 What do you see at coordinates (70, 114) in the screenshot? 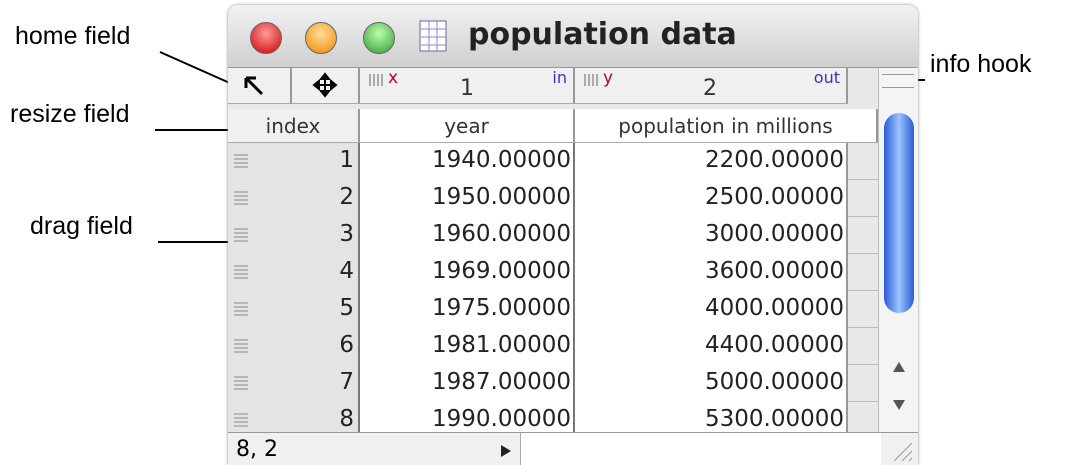
I see `annotation: resize field` at bounding box center [70, 114].